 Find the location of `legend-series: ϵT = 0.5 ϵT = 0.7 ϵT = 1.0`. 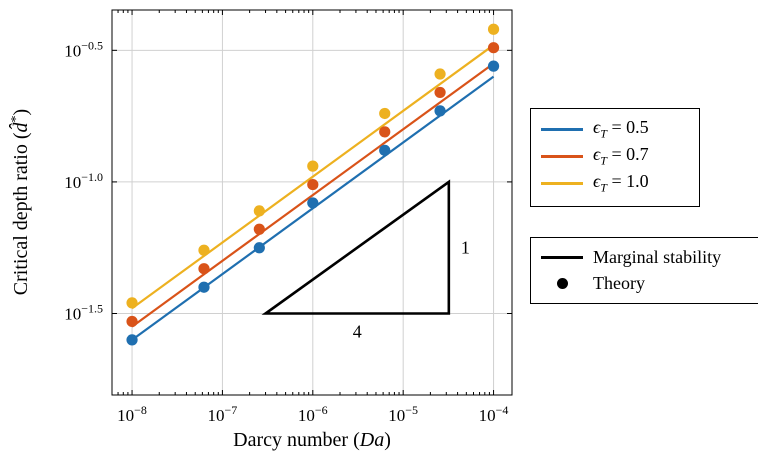

legend-series: ϵT = 0.5 ϵT = 0.7 ϵT = 1.0 is located at coordinates (615, 157).